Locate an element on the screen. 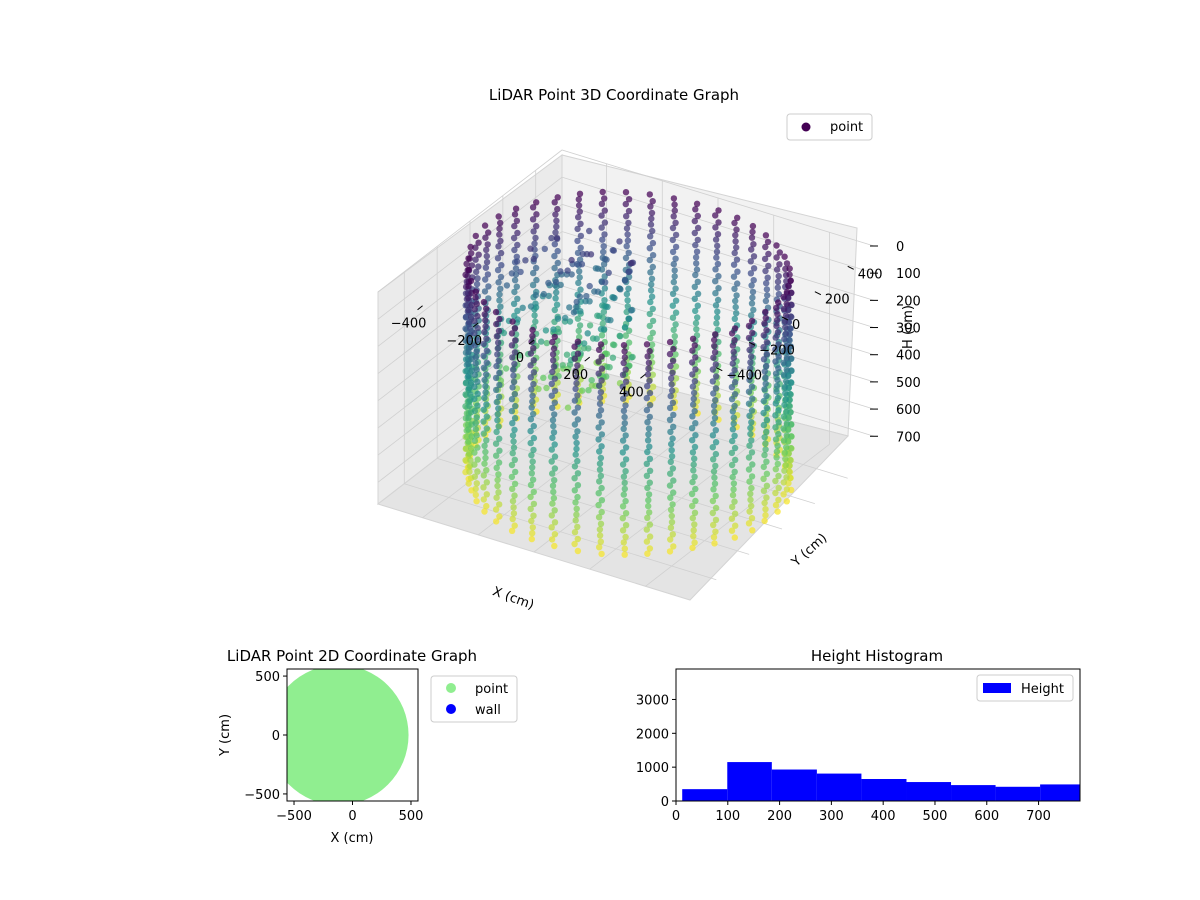 The width and height of the screenshot is (1200, 900). z-tick-label-3d: 200 is located at coordinates (908, 301).